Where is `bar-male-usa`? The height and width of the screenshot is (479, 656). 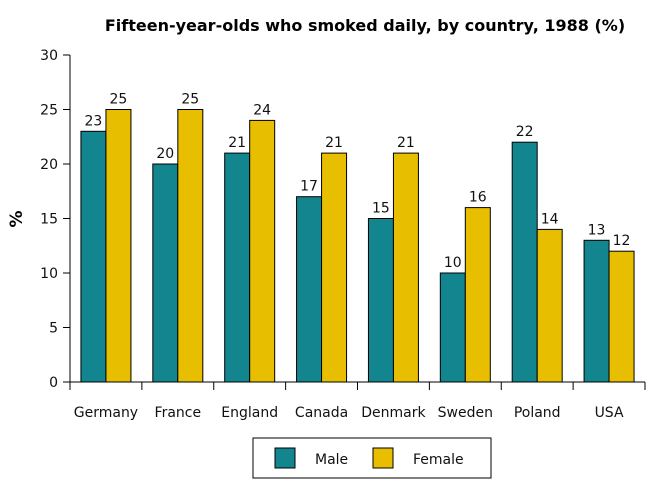
bar-male-usa is located at coordinates (596, 311).